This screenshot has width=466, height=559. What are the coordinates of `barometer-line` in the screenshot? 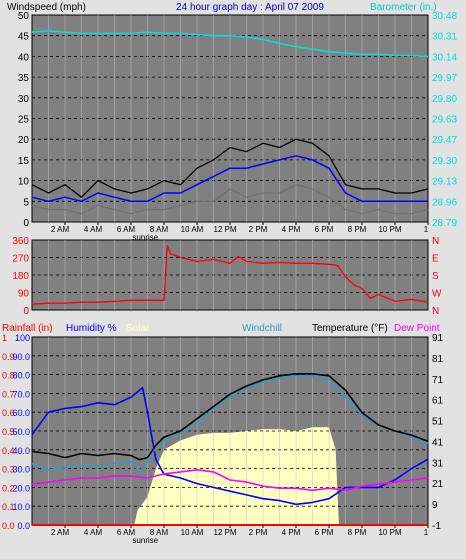 It's located at (230, 44).